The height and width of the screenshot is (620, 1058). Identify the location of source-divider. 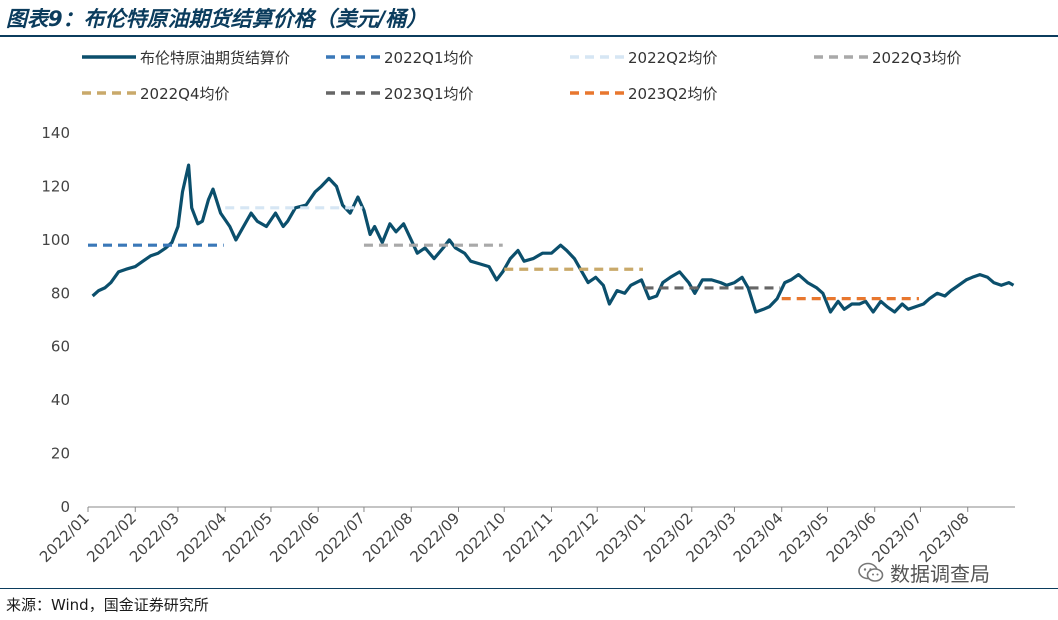
(529, 588).